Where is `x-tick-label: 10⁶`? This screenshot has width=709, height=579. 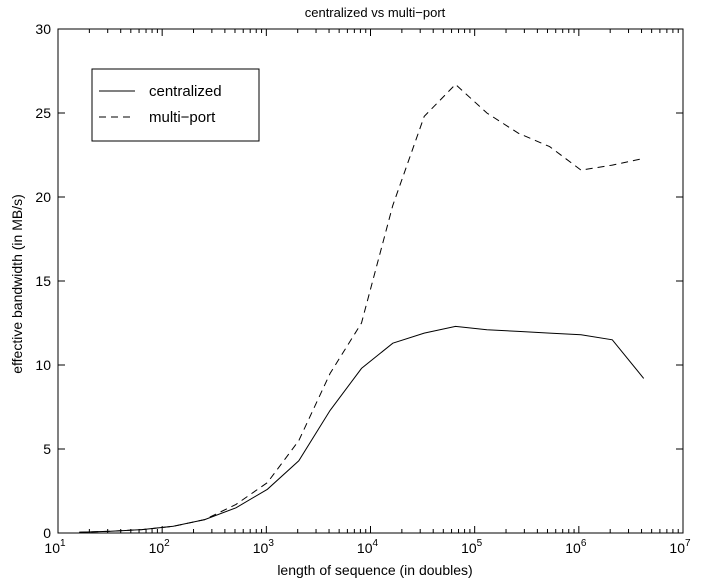
x-tick-label: 10⁶ is located at coordinates (576, 547).